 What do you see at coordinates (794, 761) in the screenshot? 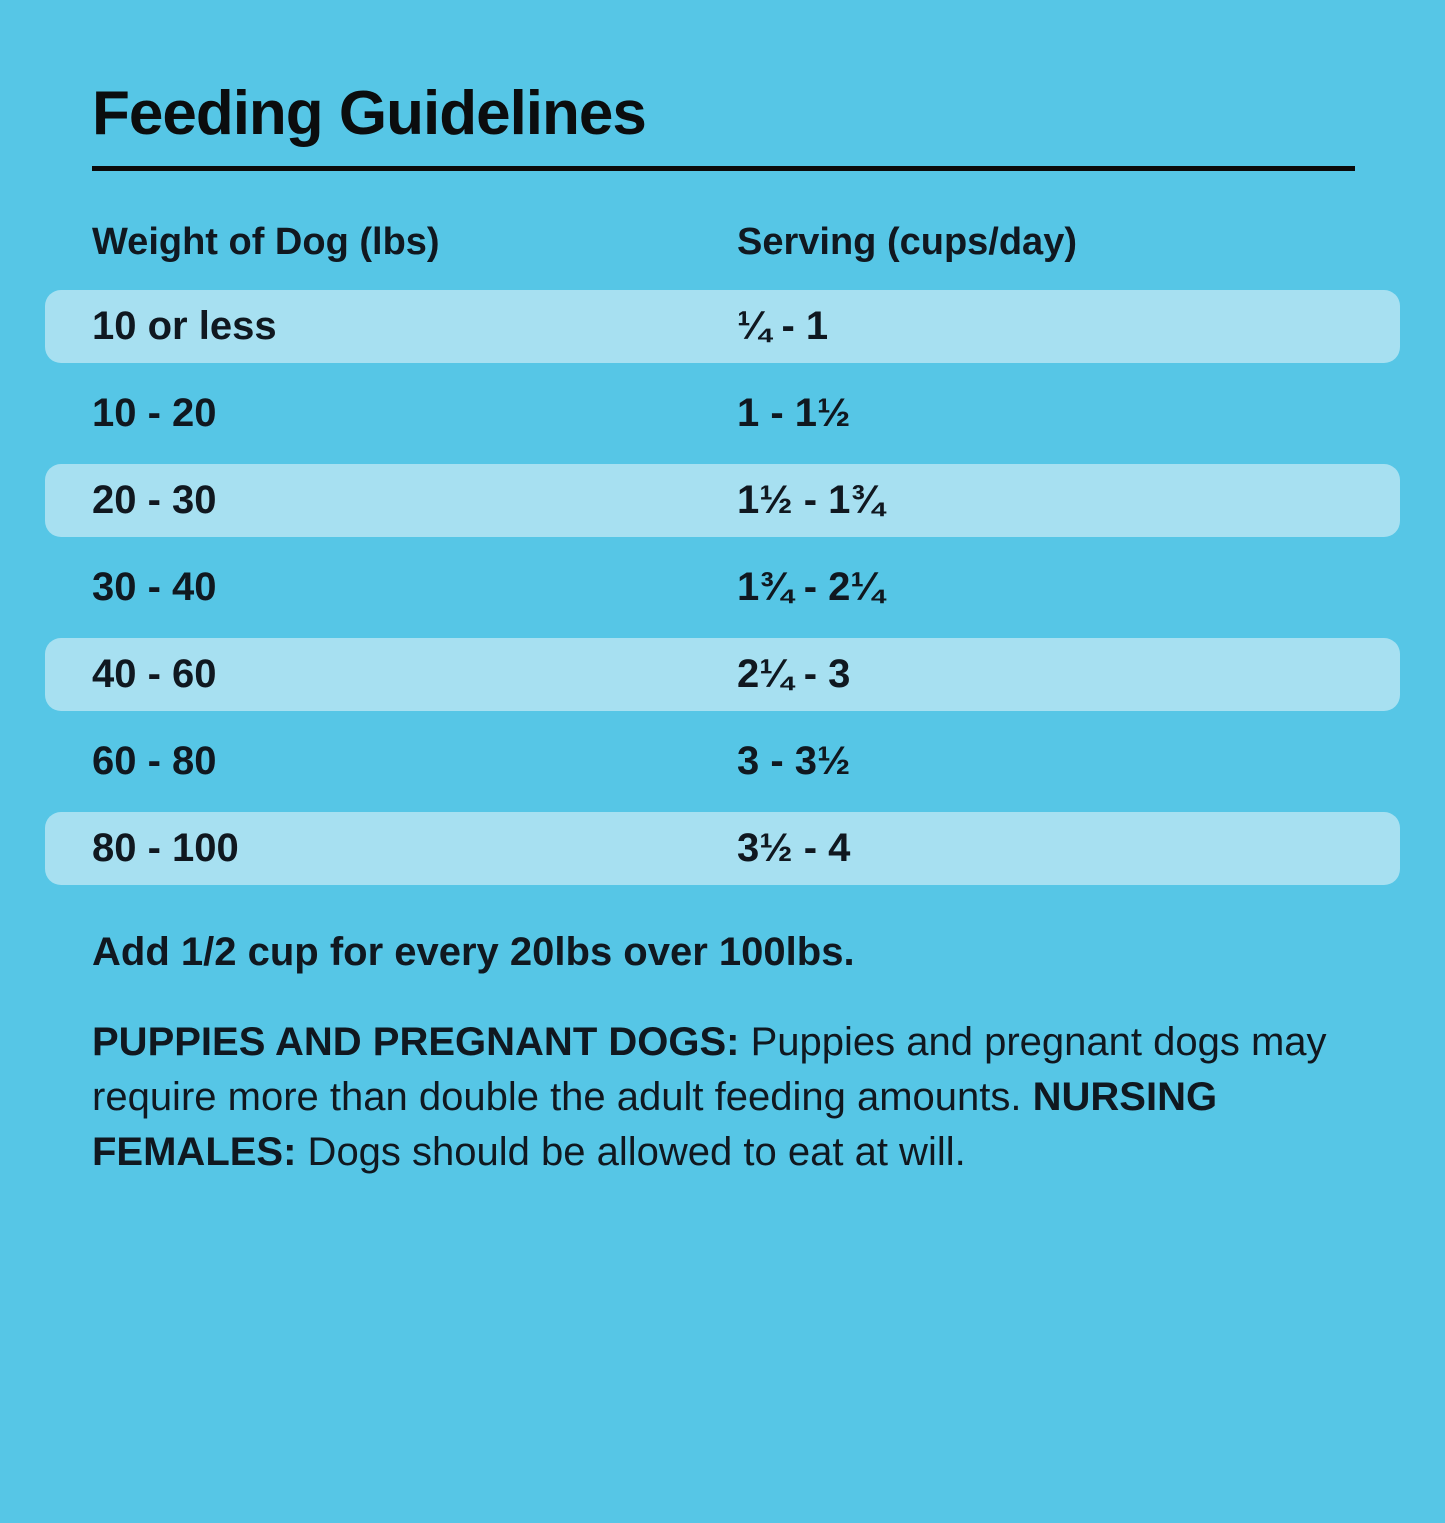
I see `serving-cell: 3 - 3½` at bounding box center [794, 761].